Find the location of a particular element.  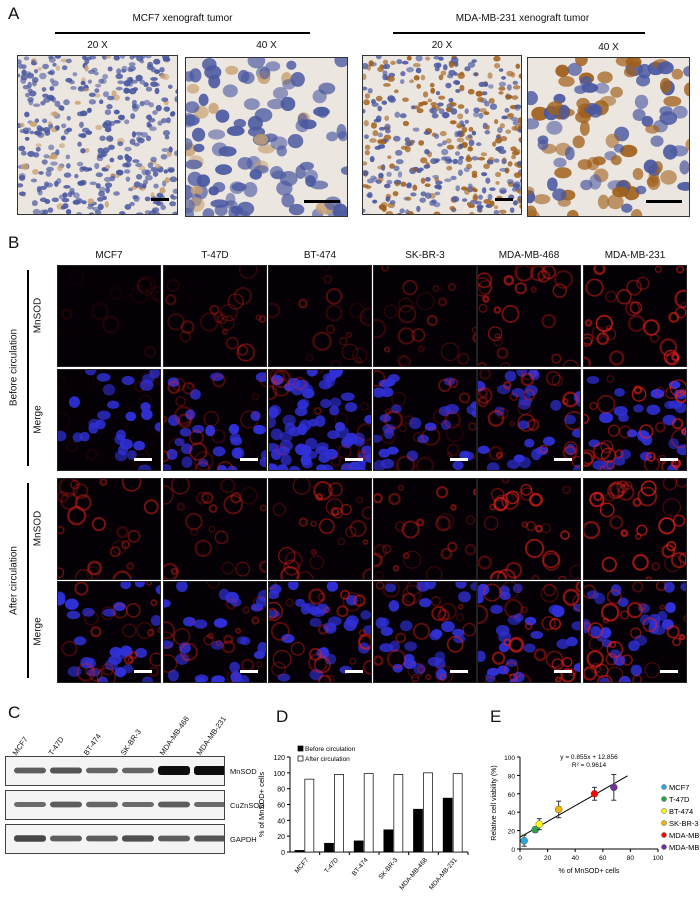

legend-label: After circulation is located at coordinates (327, 759).